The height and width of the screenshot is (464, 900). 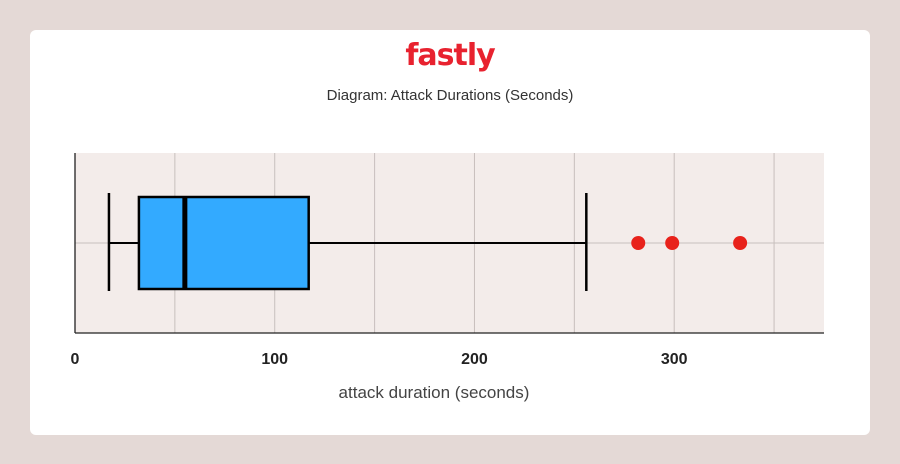 What do you see at coordinates (674, 359) in the screenshot?
I see `x-tick-label: 300` at bounding box center [674, 359].